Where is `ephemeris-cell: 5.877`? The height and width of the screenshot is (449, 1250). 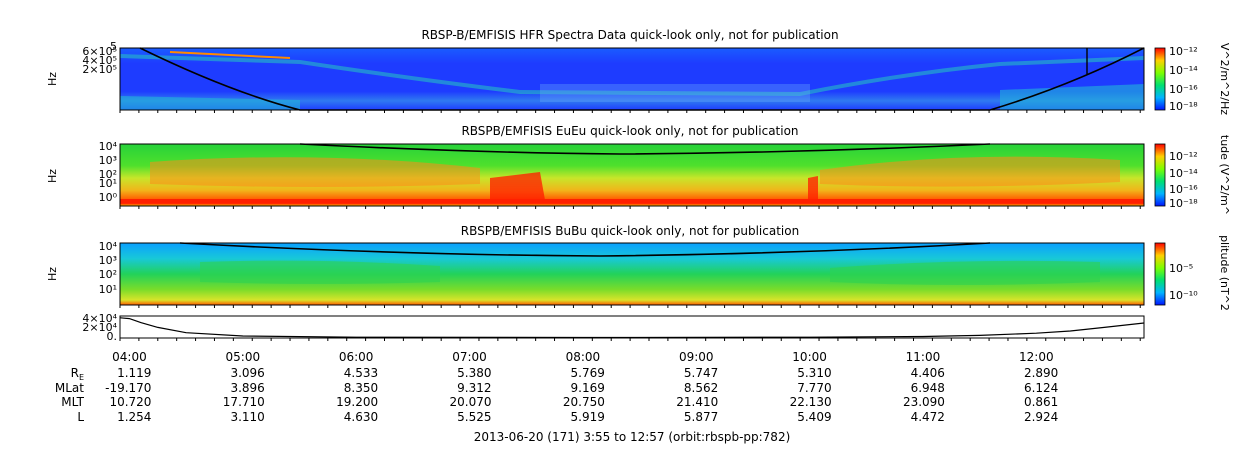 ephemeris-cell: 5.877 is located at coordinates (701, 417).